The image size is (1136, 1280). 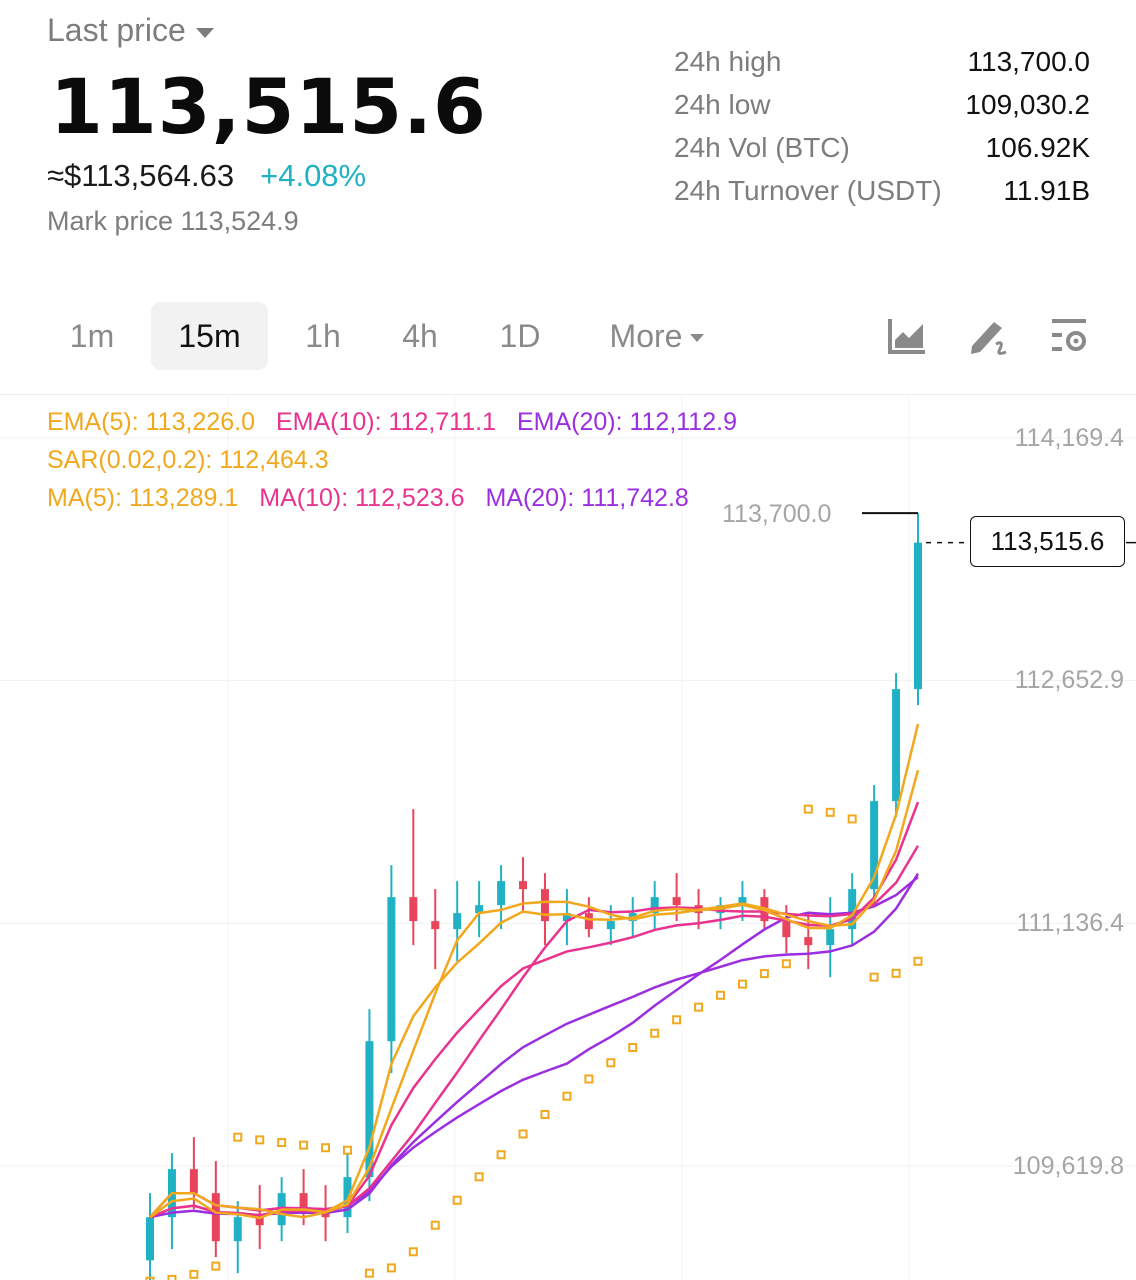 What do you see at coordinates (568, 337) in the screenshot?
I see `chart-toolbar: 1m 15m 1h 4h 1D More` at bounding box center [568, 337].